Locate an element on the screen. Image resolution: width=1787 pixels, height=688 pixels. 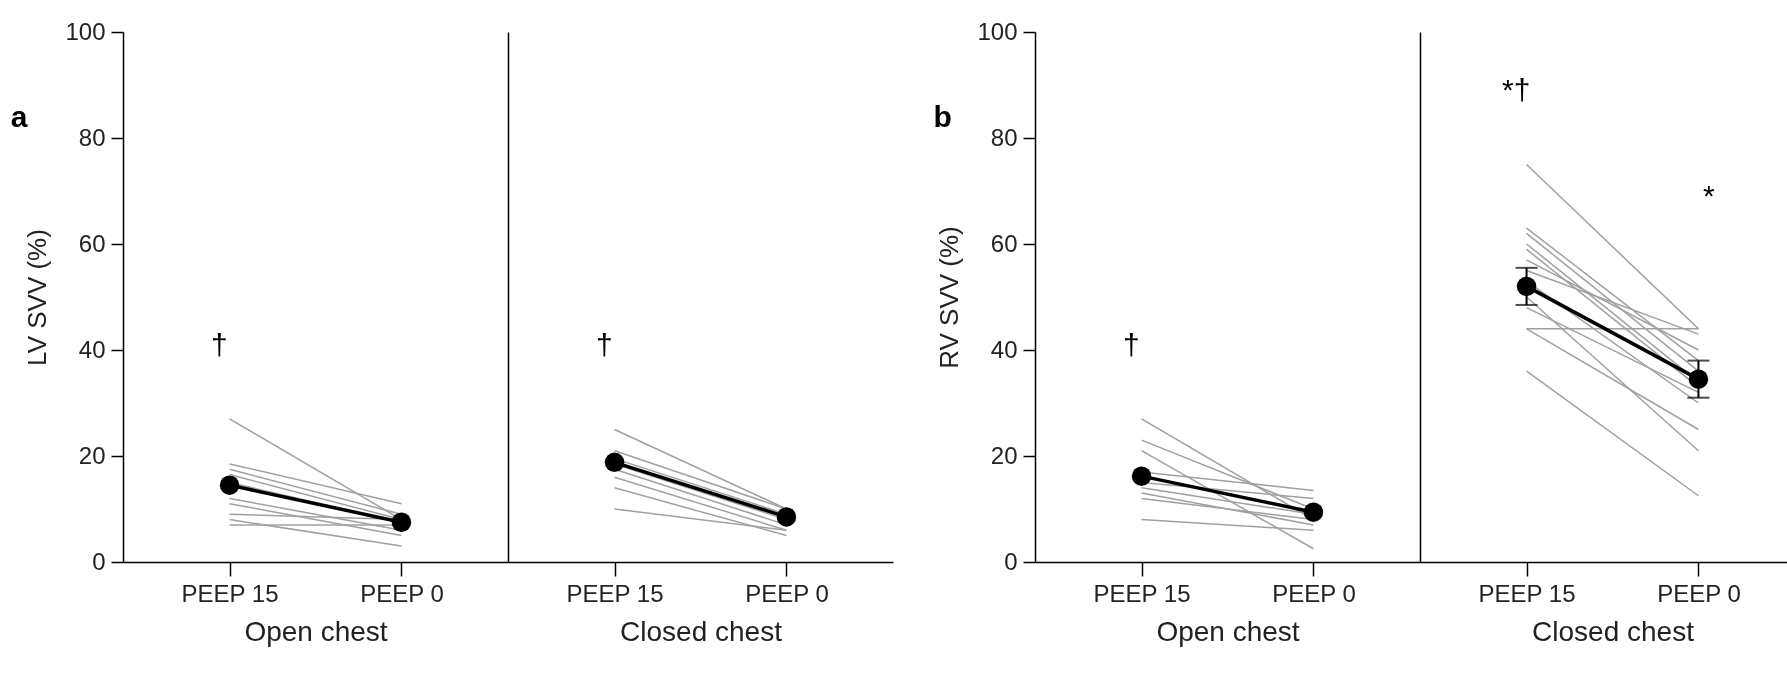
annotation: *† is located at coordinates (1516, 90).